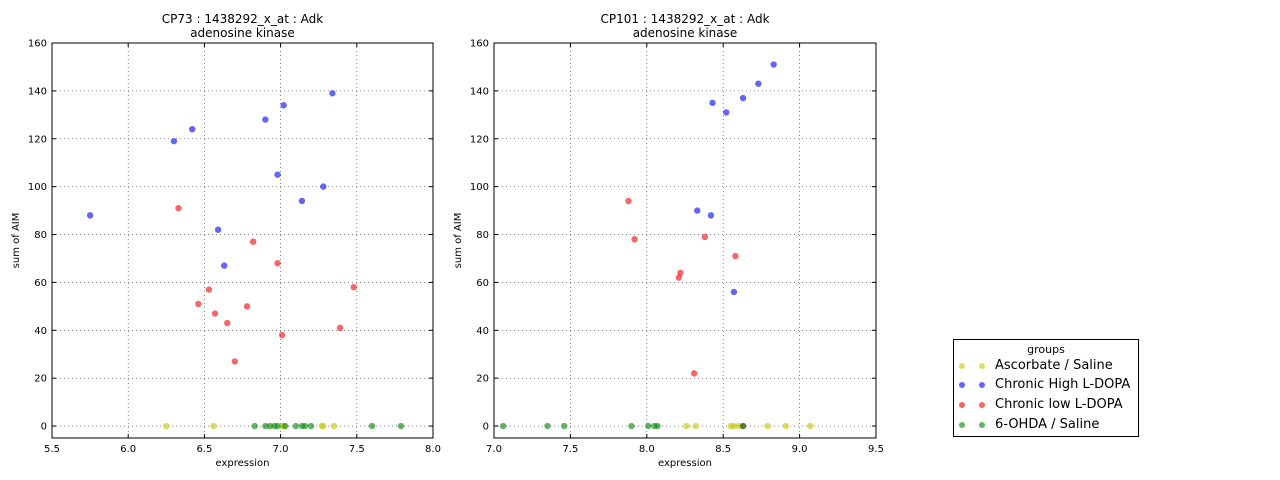 The image size is (1280, 480). What do you see at coordinates (458, 241) in the screenshot?
I see `y-axis-label: sum of AIM` at bounding box center [458, 241].